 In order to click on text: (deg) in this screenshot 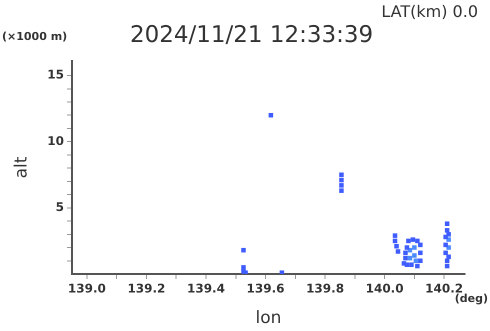, I will do `click(471, 298)`.